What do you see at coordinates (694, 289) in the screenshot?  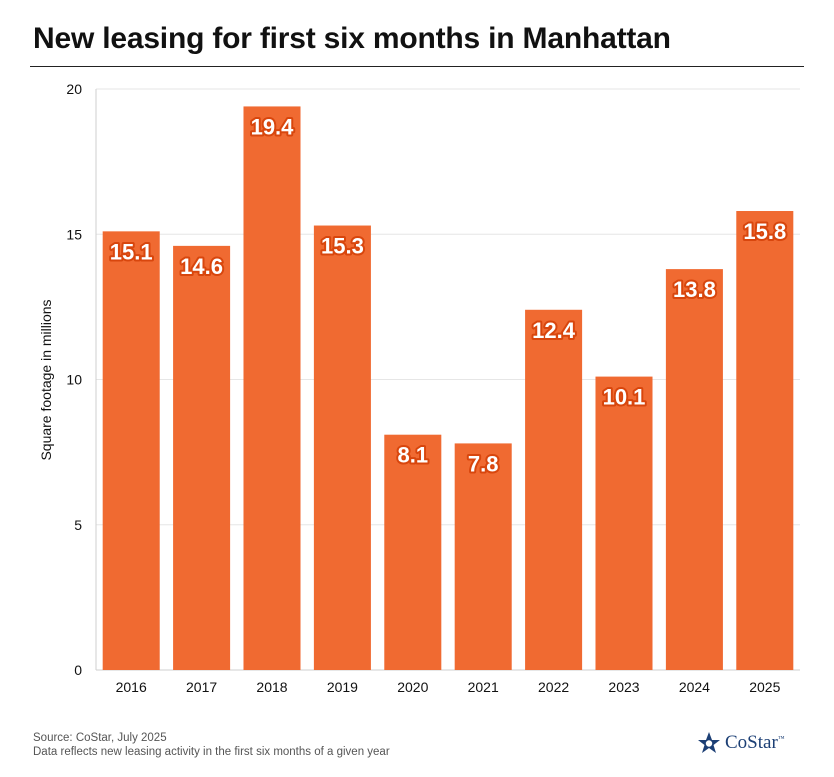 I see `bar-value-label: 13.8` at bounding box center [694, 289].